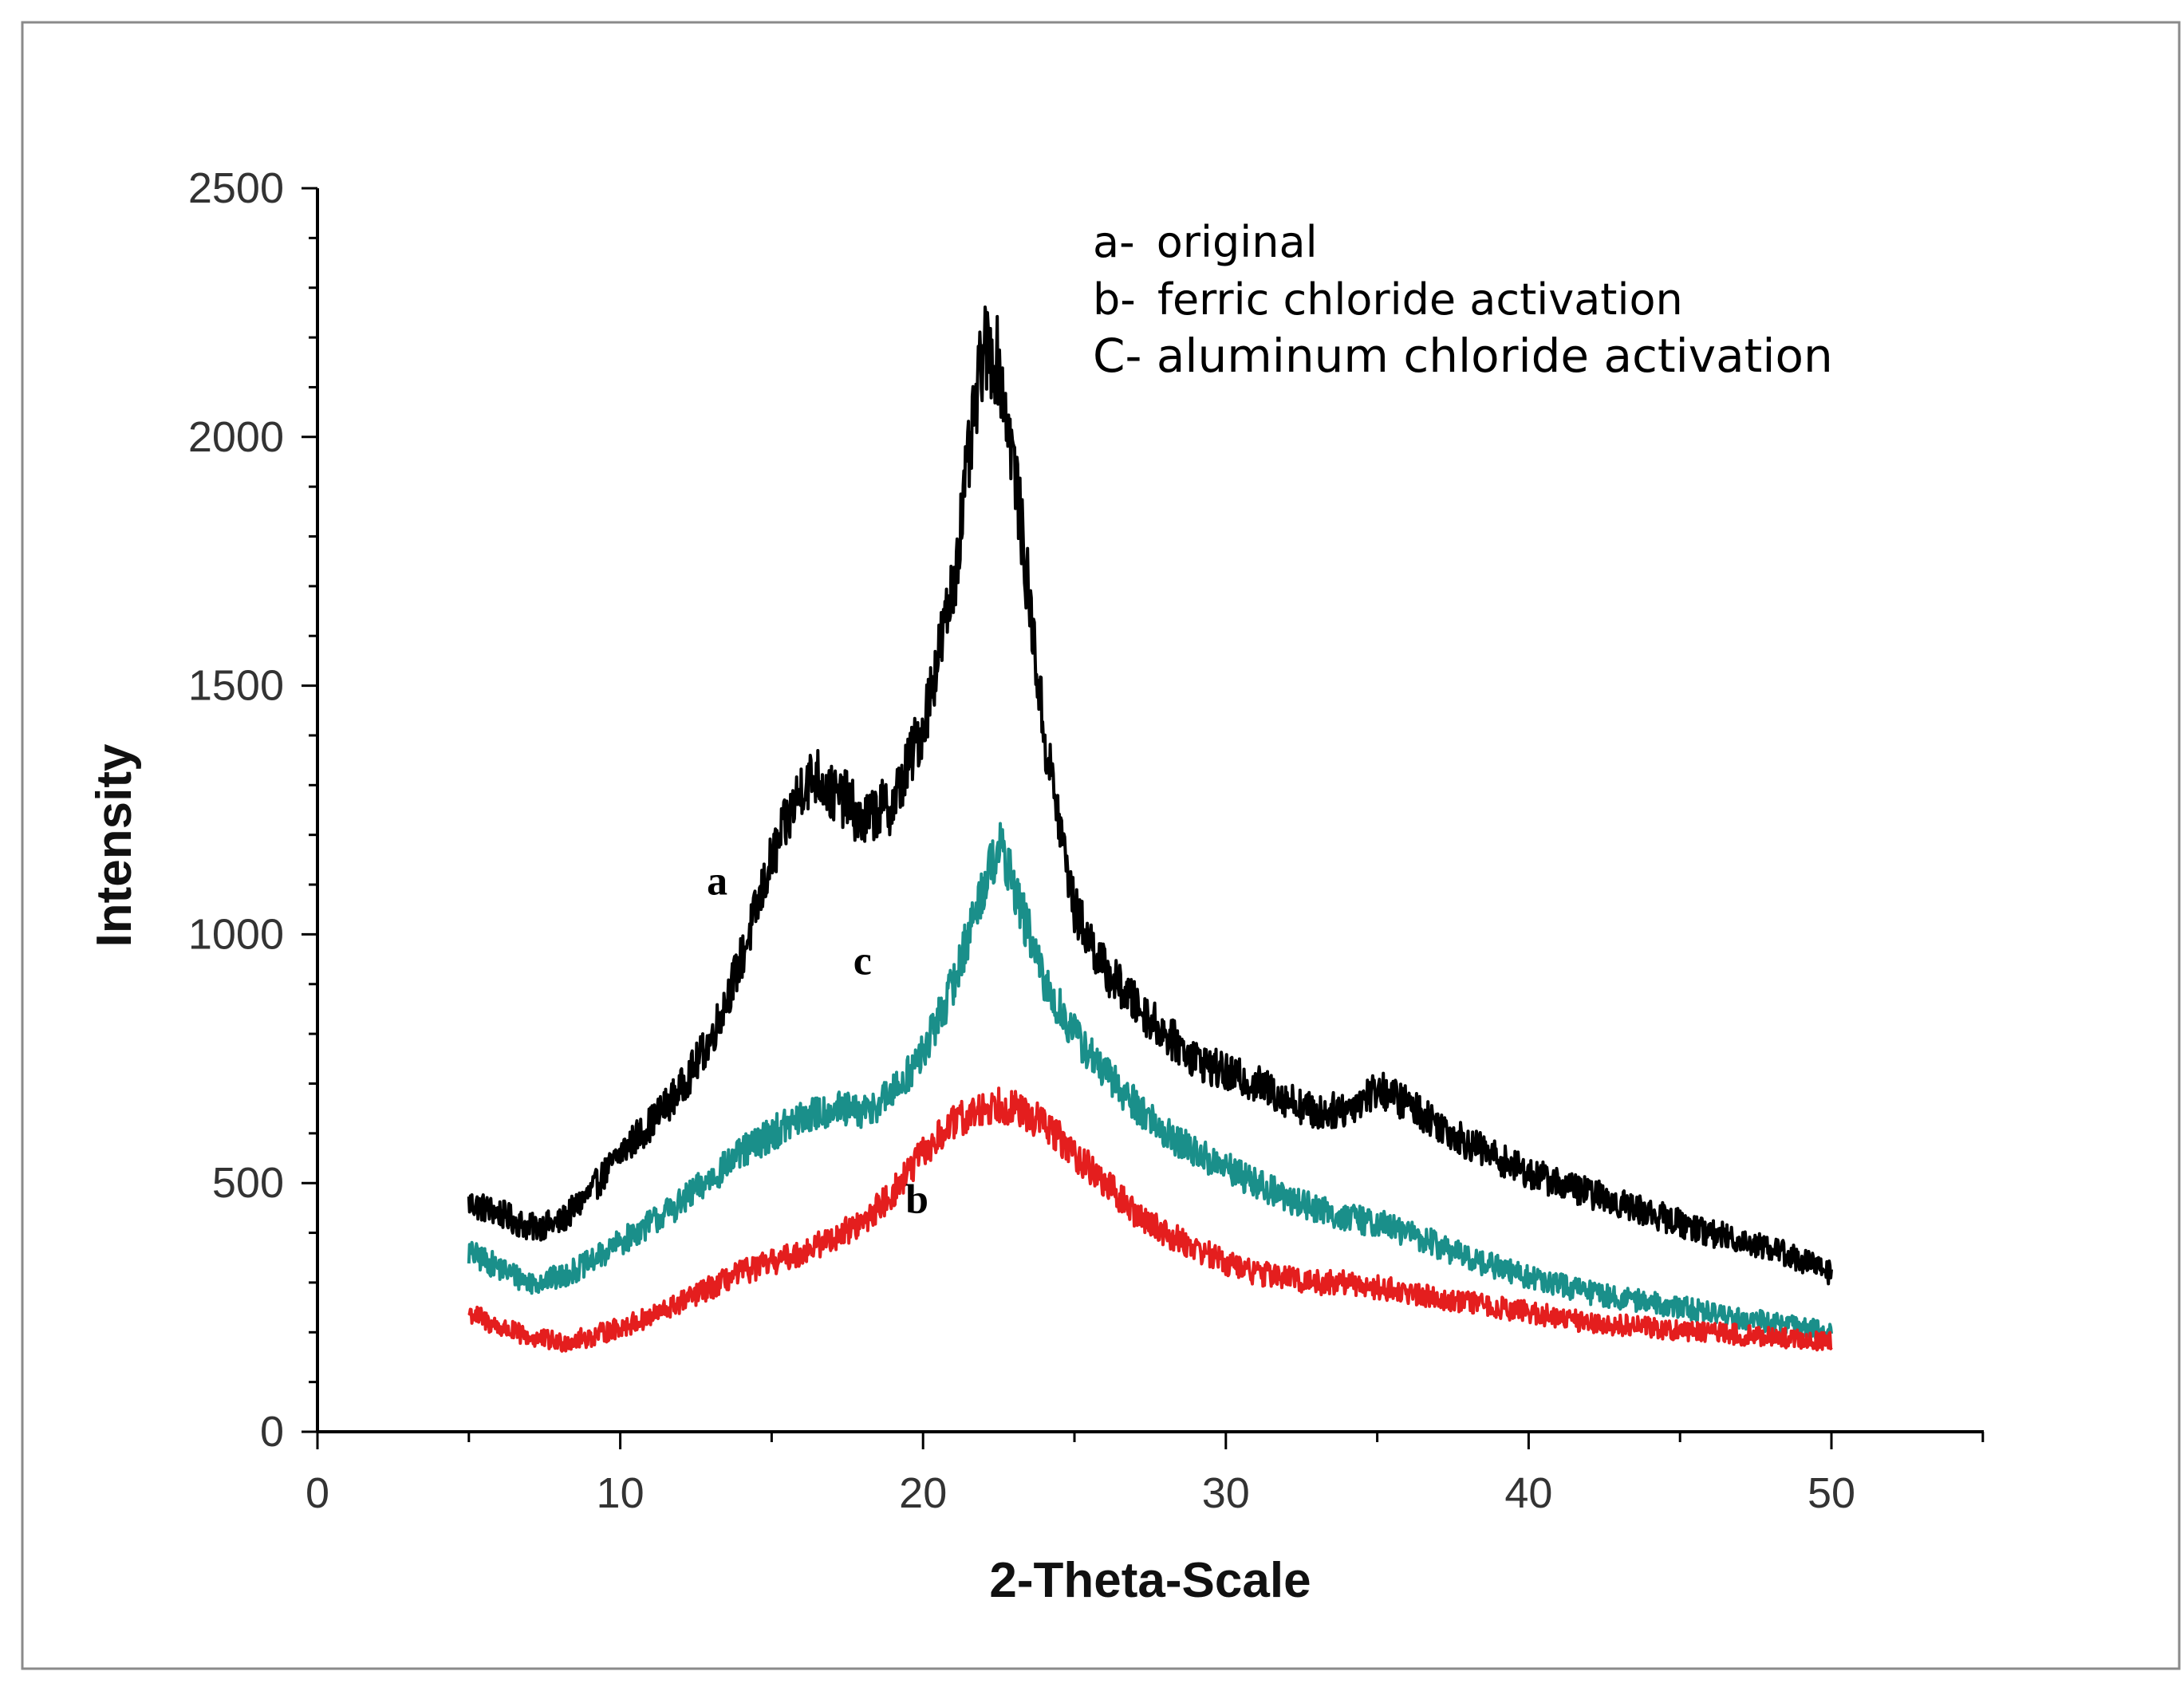  What do you see at coordinates (236, 686) in the screenshot?
I see `y-tick-label-1500: 1500` at bounding box center [236, 686].